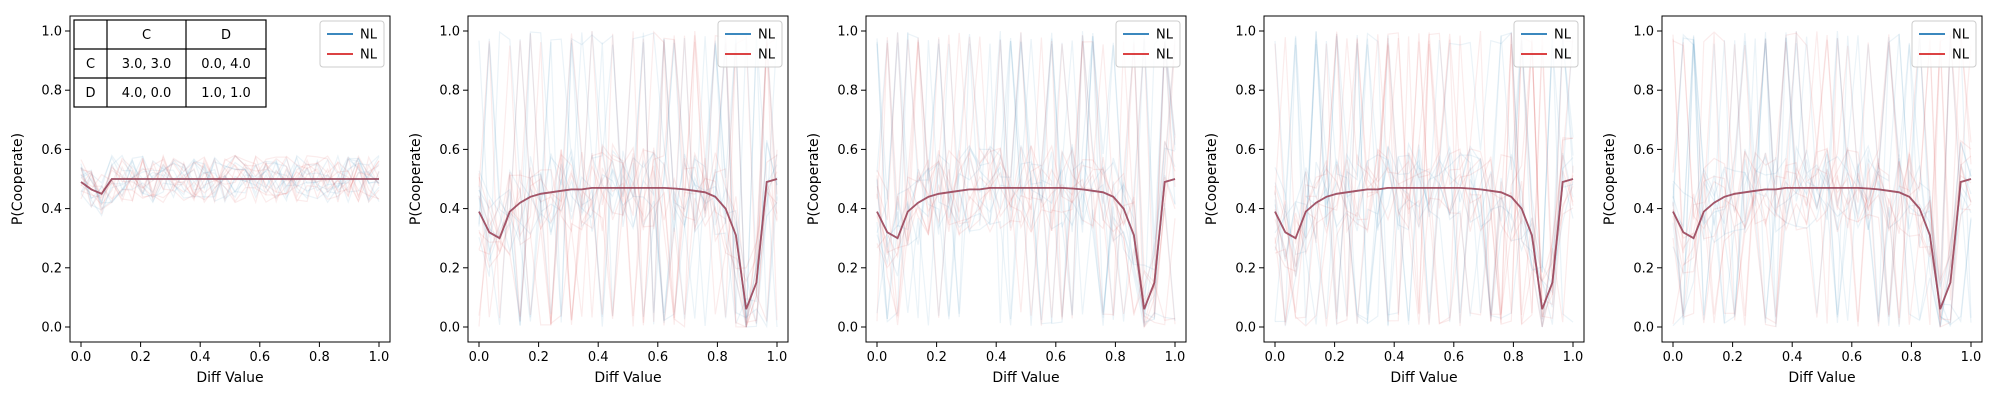 This screenshot has height=400, width=2000. I want to click on trial-traces, so click(1822, 179).